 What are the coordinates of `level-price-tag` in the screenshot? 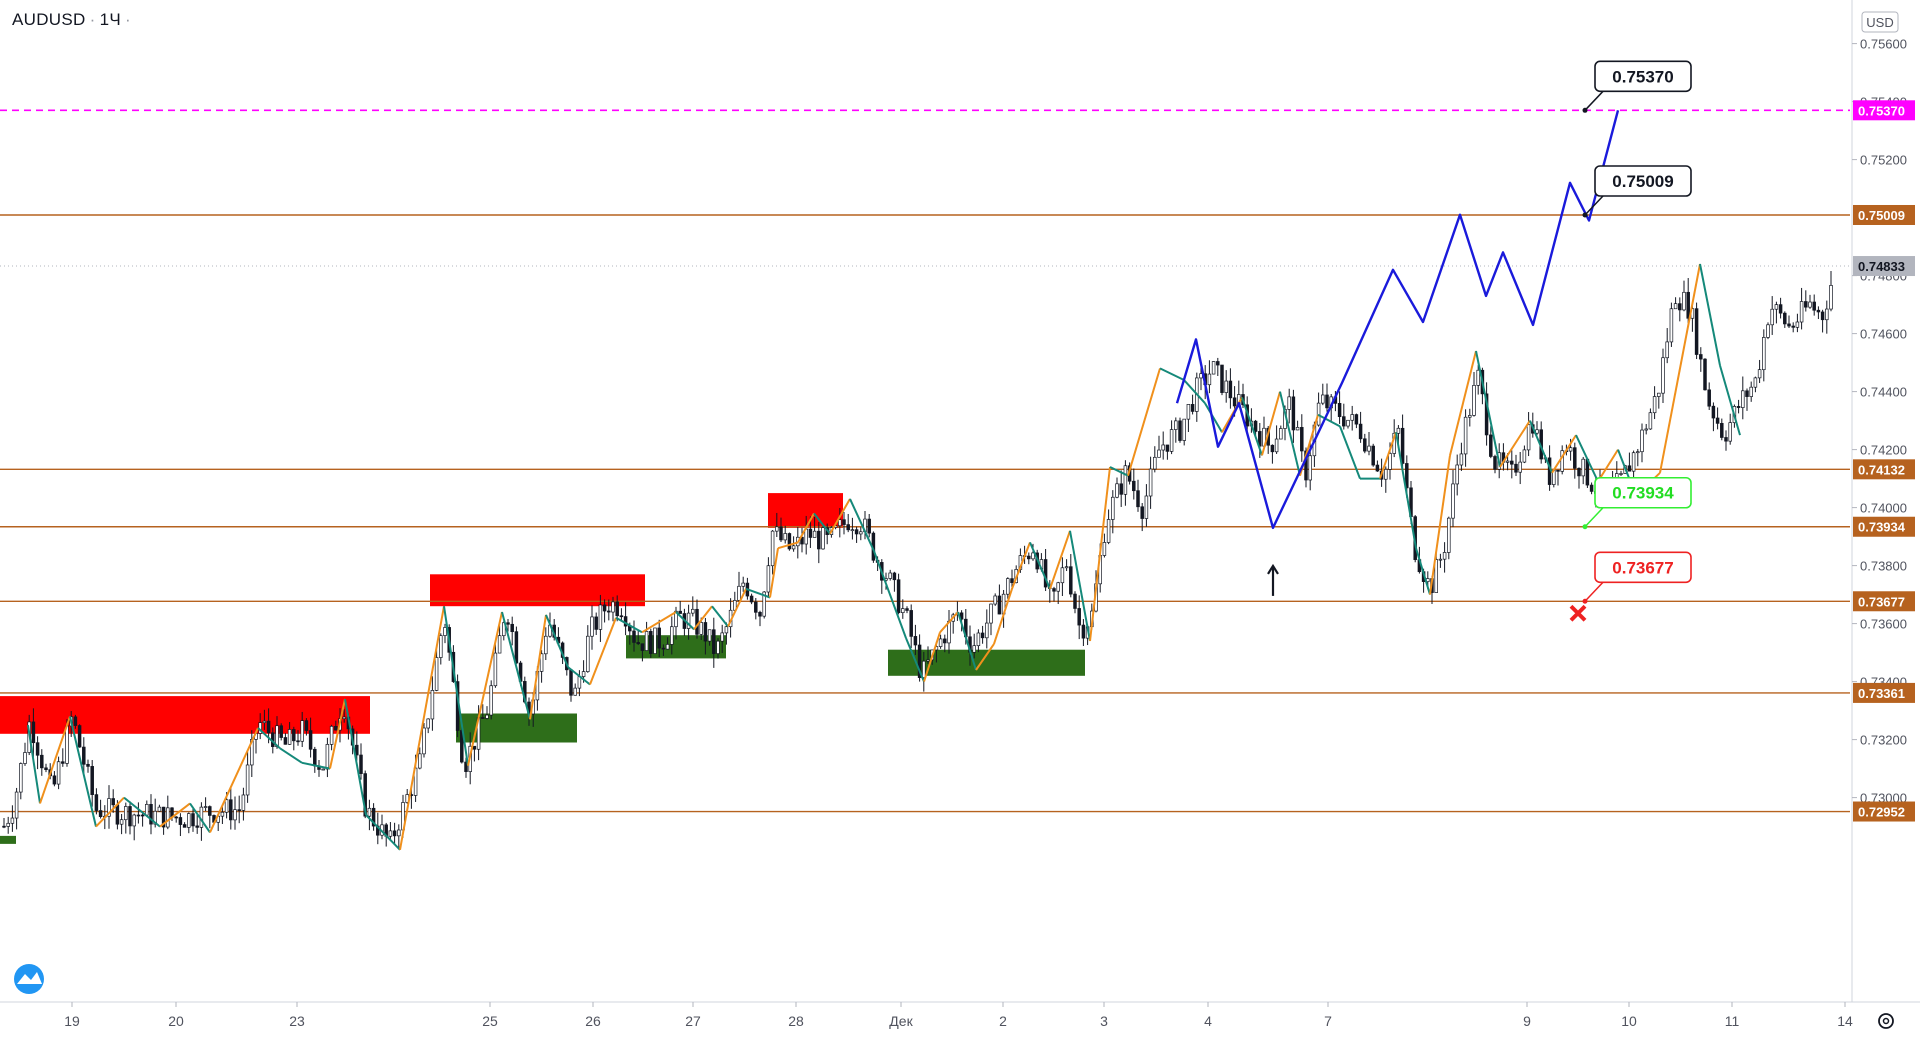 It's located at (1884, 526).